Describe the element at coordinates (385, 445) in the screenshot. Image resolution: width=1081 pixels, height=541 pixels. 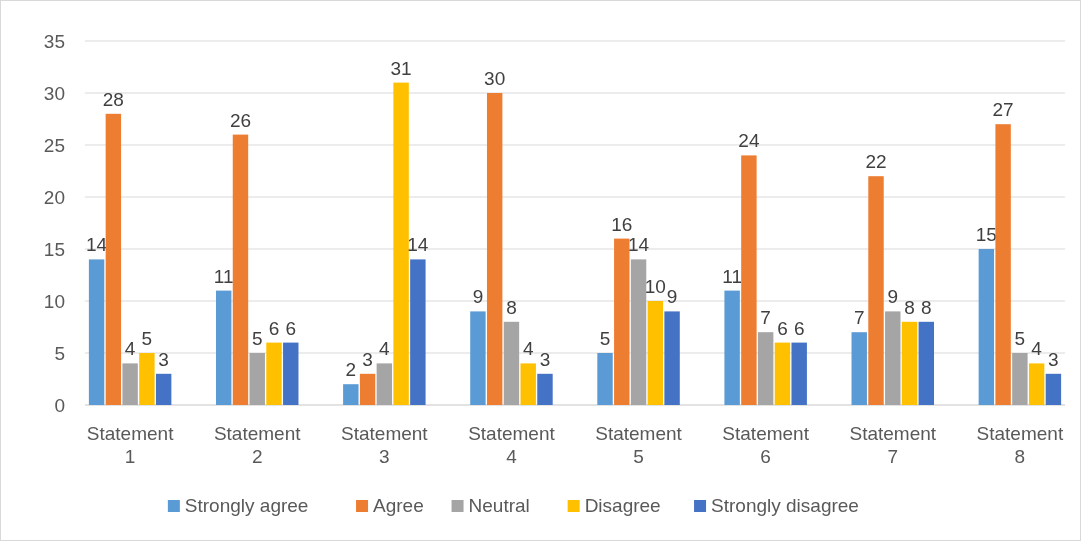
I see `x-tick-label: Statement 3` at that location.